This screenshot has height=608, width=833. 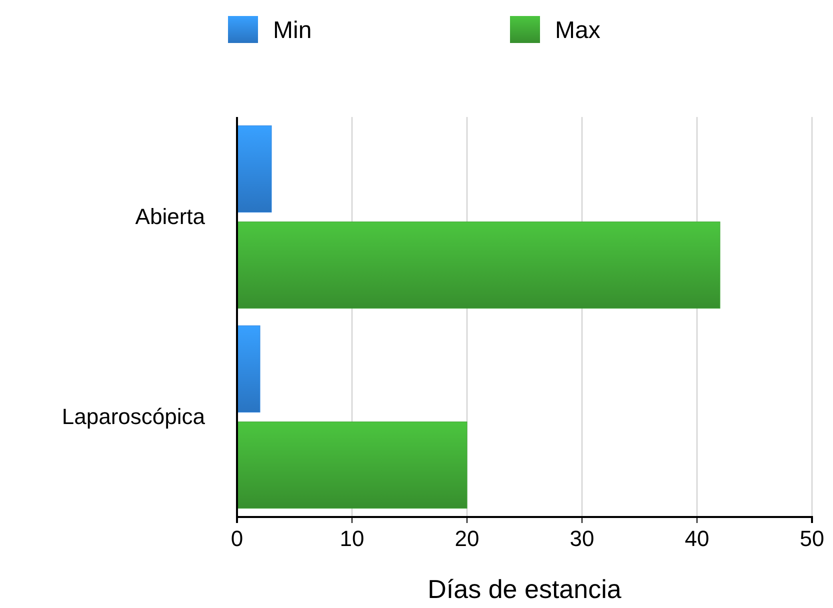 What do you see at coordinates (170, 217) in the screenshot?
I see `y-tick-label: Abierta` at bounding box center [170, 217].